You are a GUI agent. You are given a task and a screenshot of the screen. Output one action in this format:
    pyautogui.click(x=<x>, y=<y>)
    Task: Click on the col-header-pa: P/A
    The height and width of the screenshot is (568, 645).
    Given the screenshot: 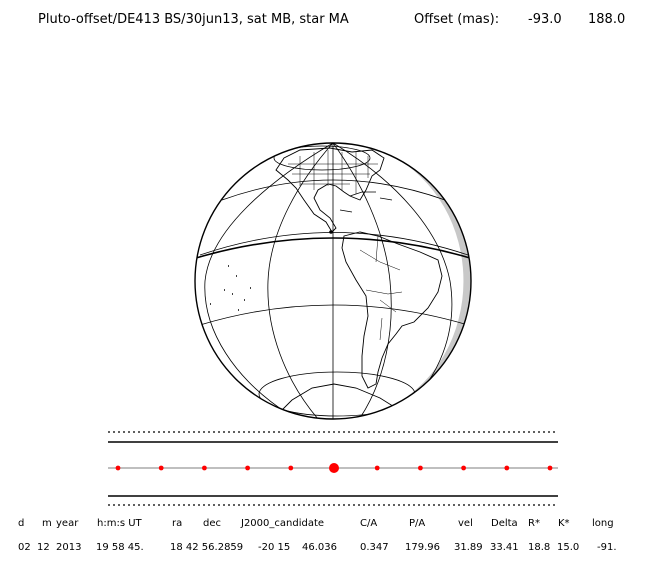 What is the action you would take?
    pyautogui.click(x=417, y=523)
    